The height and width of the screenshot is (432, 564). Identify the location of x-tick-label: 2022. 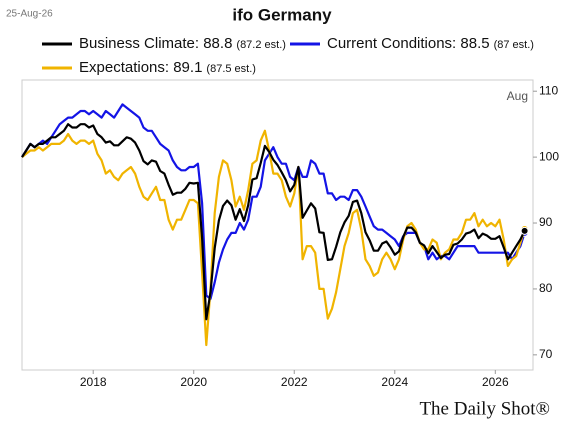
(294, 382).